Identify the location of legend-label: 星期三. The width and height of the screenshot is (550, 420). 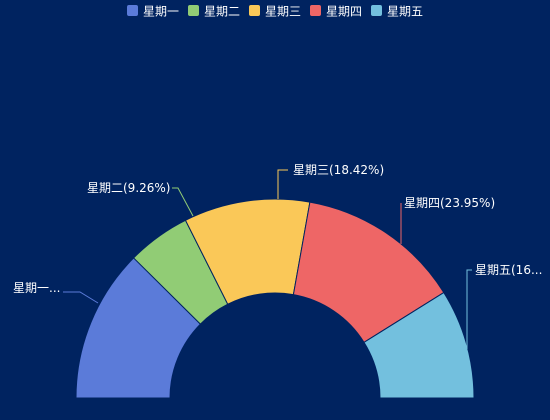
(283, 12).